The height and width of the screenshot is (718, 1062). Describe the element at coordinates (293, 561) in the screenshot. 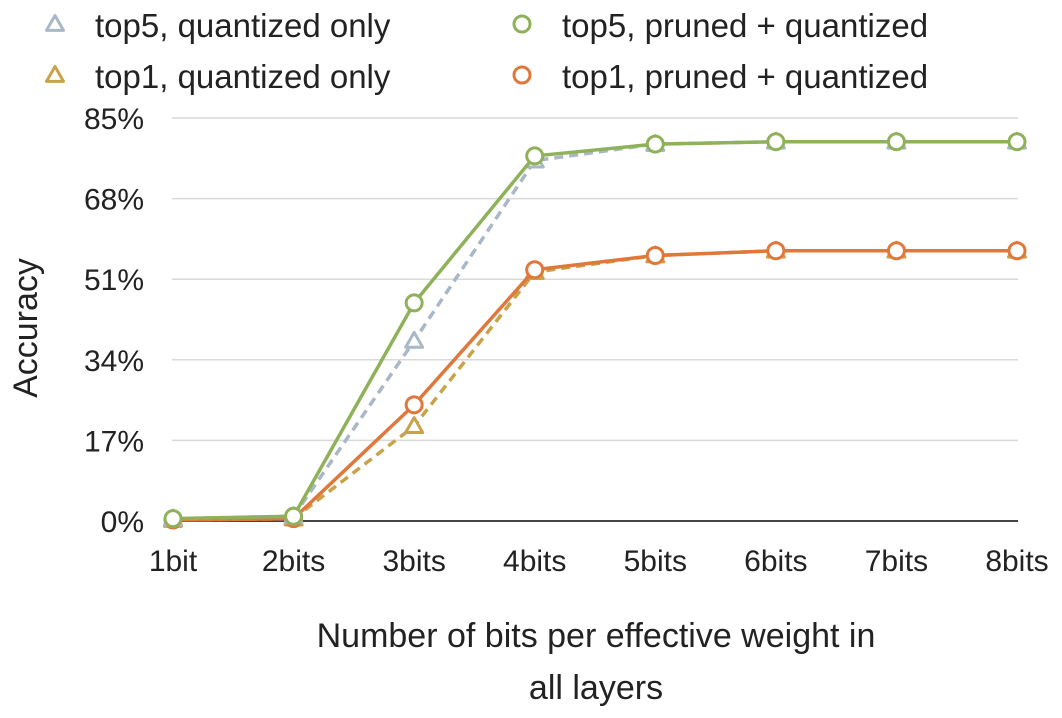

I see `x-tick-label: 2bits` at that location.